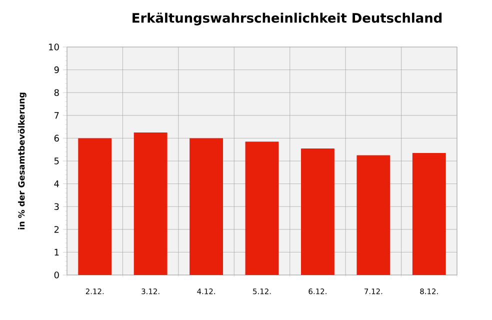 Image resolution: width=492 pixels, height=320 pixels. What do you see at coordinates (56, 138) in the screenshot?
I see `y-tick-label: 6` at bounding box center [56, 138].